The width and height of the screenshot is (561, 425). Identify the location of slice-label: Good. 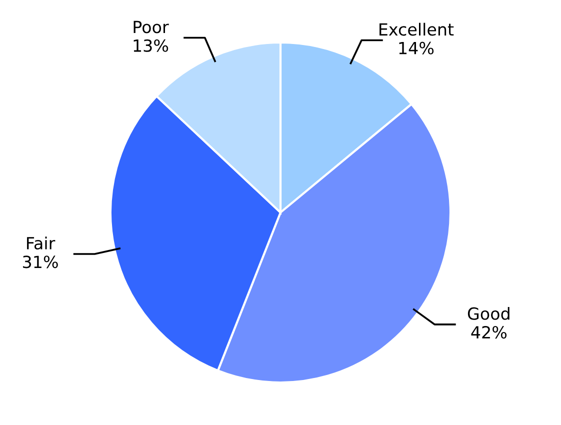
(489, 313).